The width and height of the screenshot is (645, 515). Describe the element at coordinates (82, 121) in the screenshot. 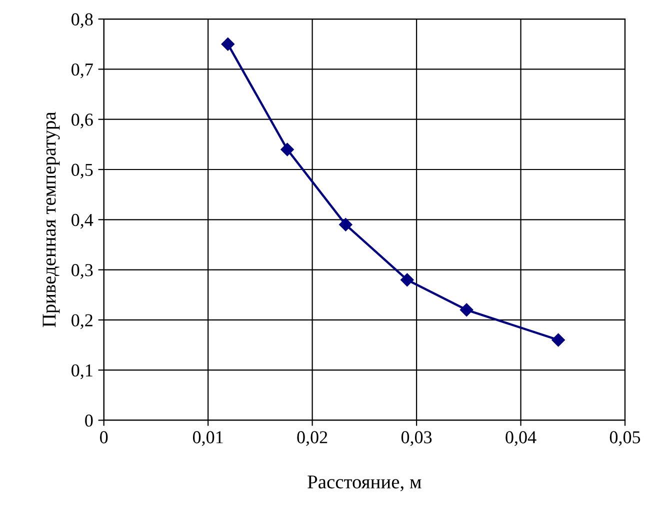

I see `y-tick-label: 0,6` at that location.